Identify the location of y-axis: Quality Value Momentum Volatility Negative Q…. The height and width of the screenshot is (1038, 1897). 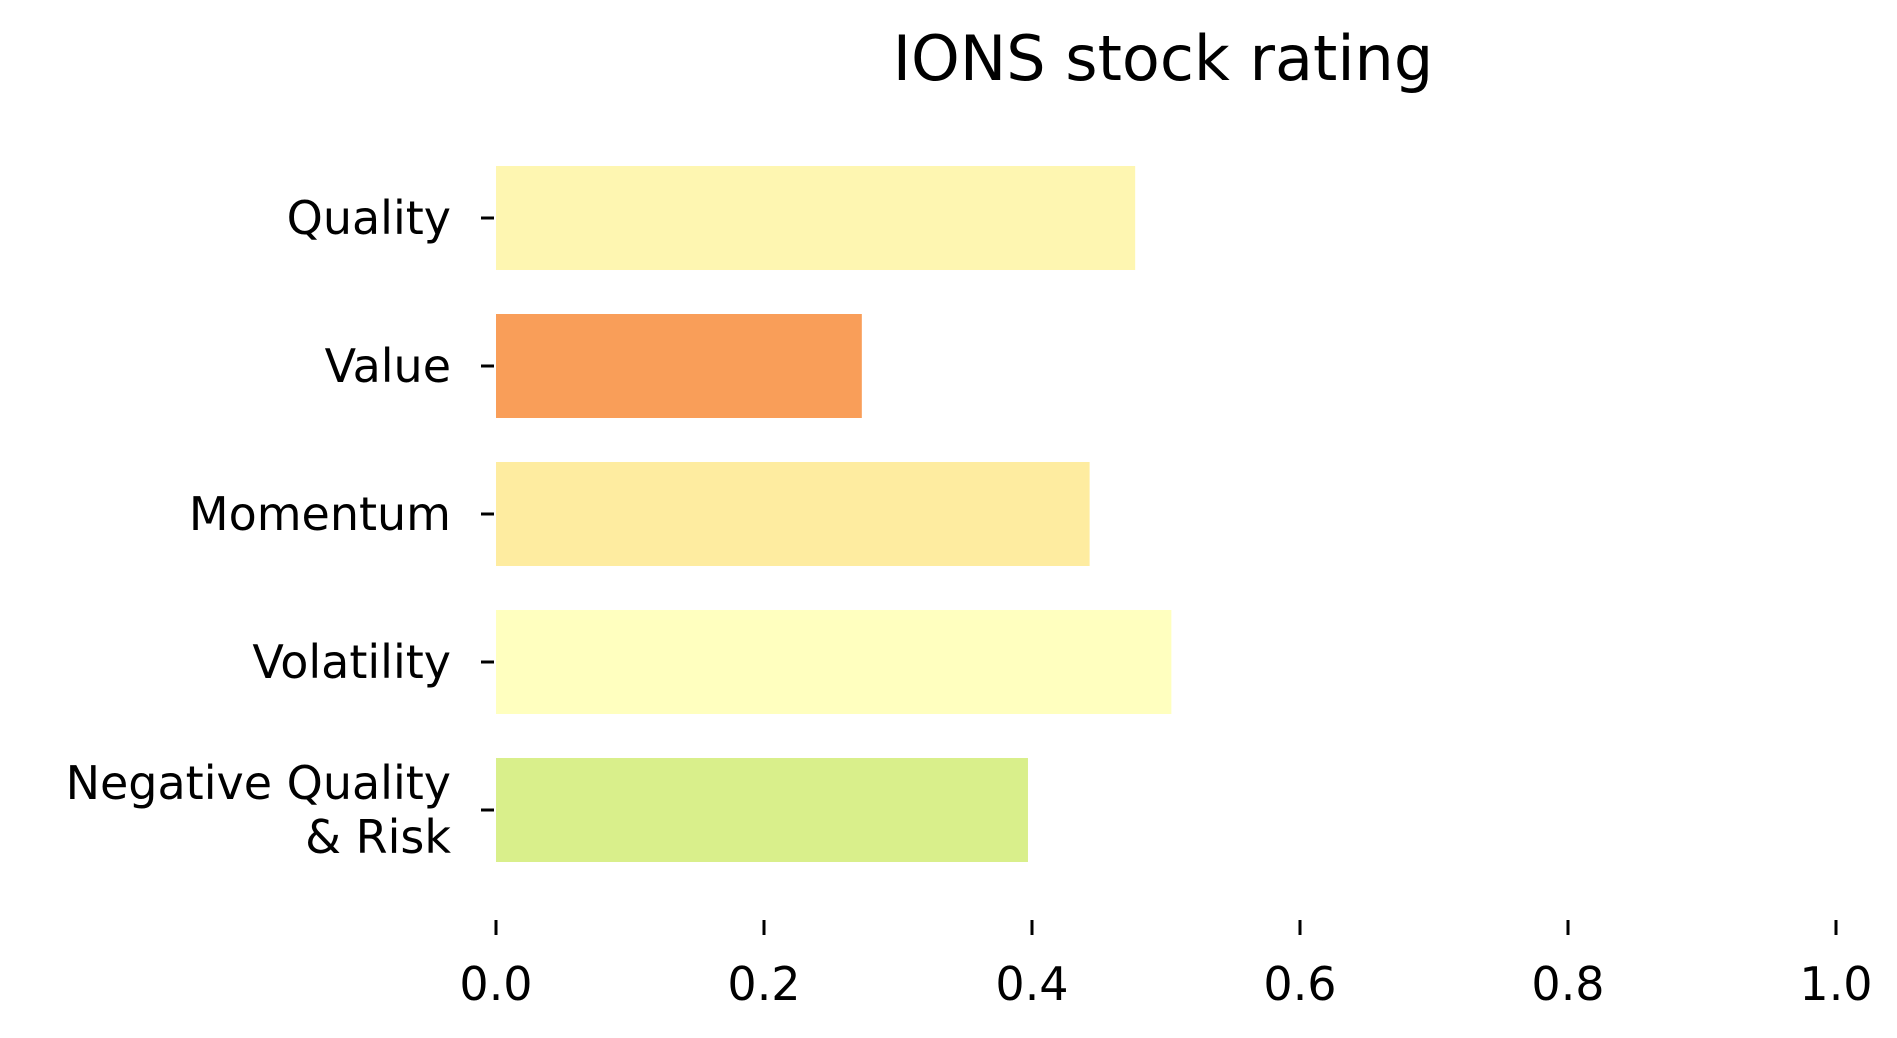
(280, 527).